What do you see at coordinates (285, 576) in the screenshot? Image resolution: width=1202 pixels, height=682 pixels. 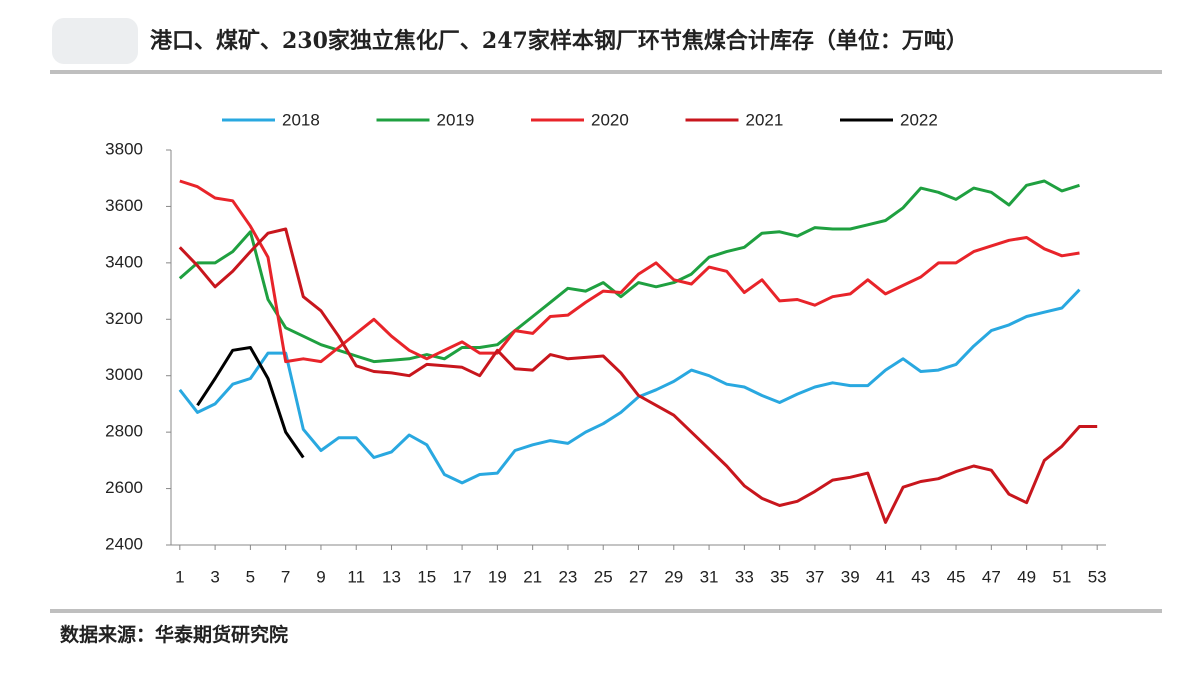 I see `x-tick-label: 7` at bounding box center [285, 576].